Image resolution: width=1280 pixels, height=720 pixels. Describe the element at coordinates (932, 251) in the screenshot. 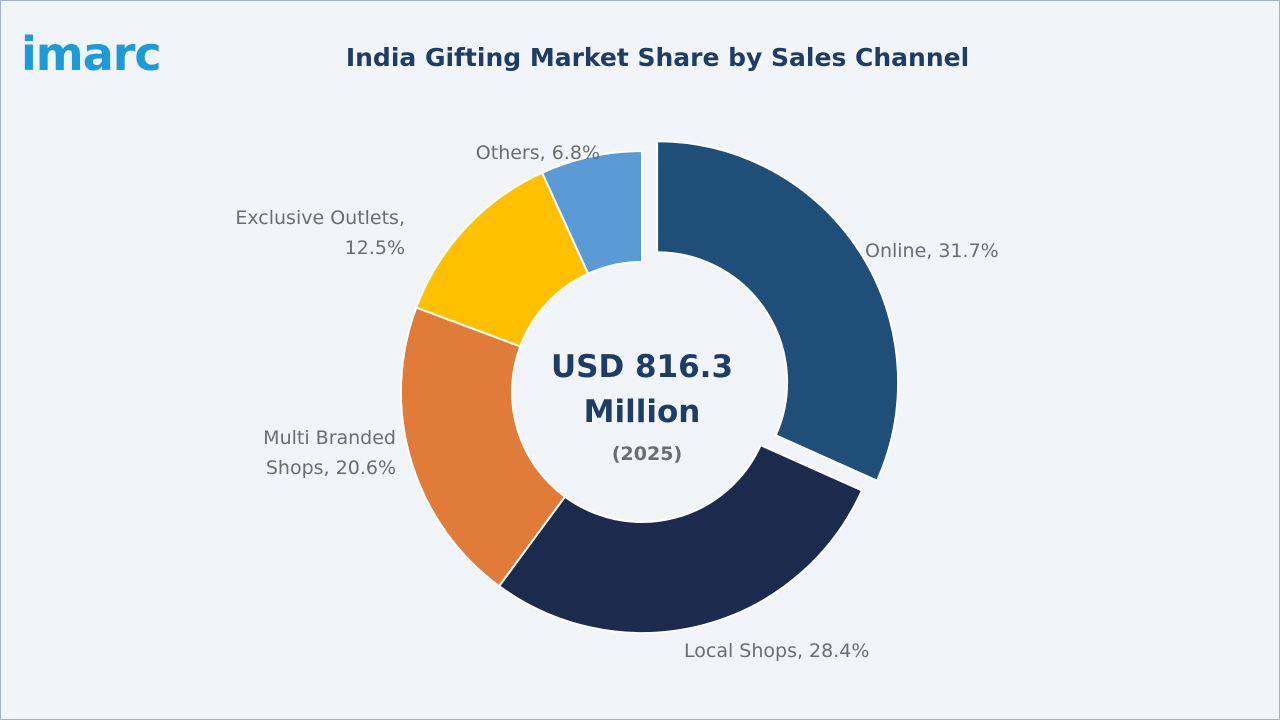

I see `slice-label-online: Online, 31.7%` at that location.